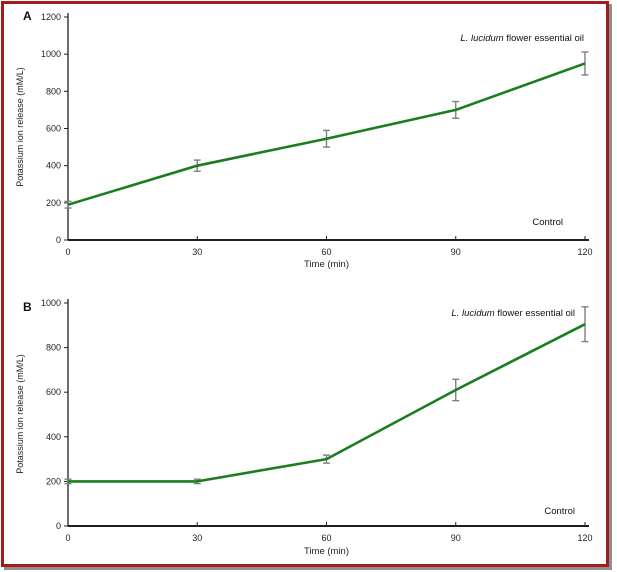 This screenshot has height=572, width=617. What do you see at coordinates (559, 511) in the screenshot?
I see `panel-b-control-label: Control` at bounding box center [559, 511].